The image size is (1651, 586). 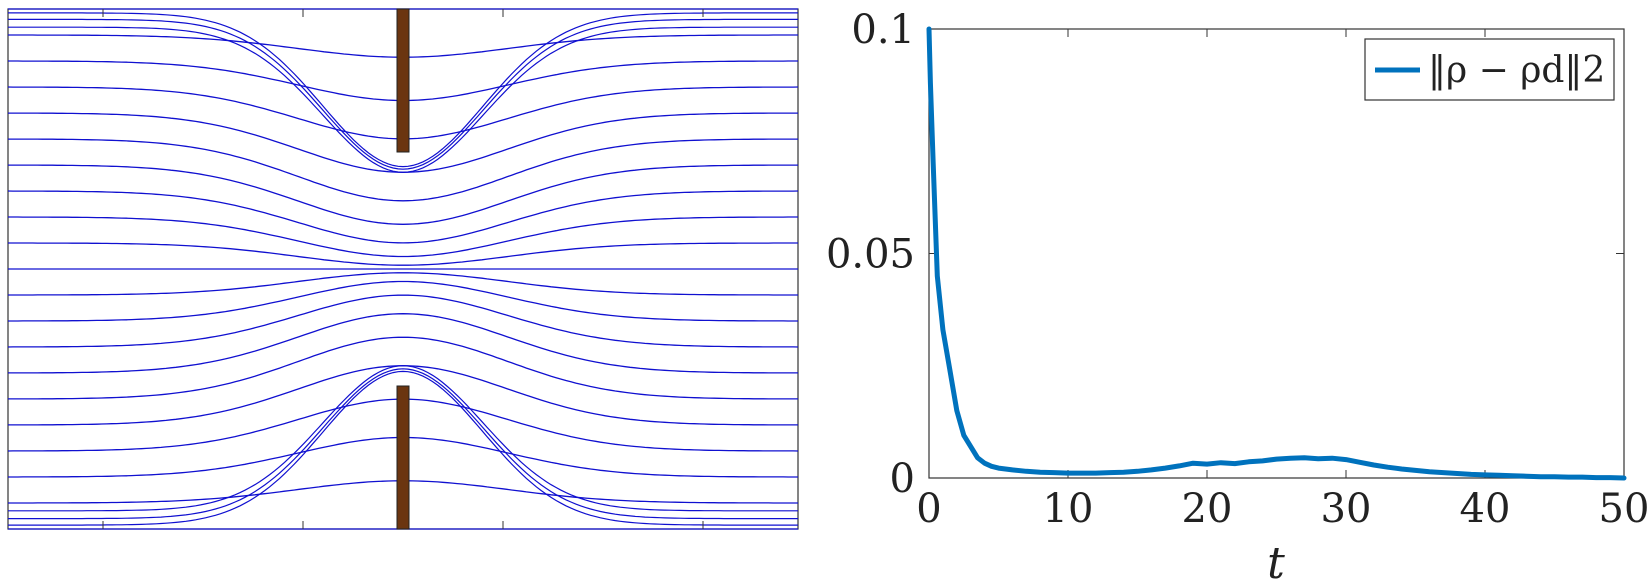 I want to click on y-tick-label: 0.05, so click(x=870, y=255).